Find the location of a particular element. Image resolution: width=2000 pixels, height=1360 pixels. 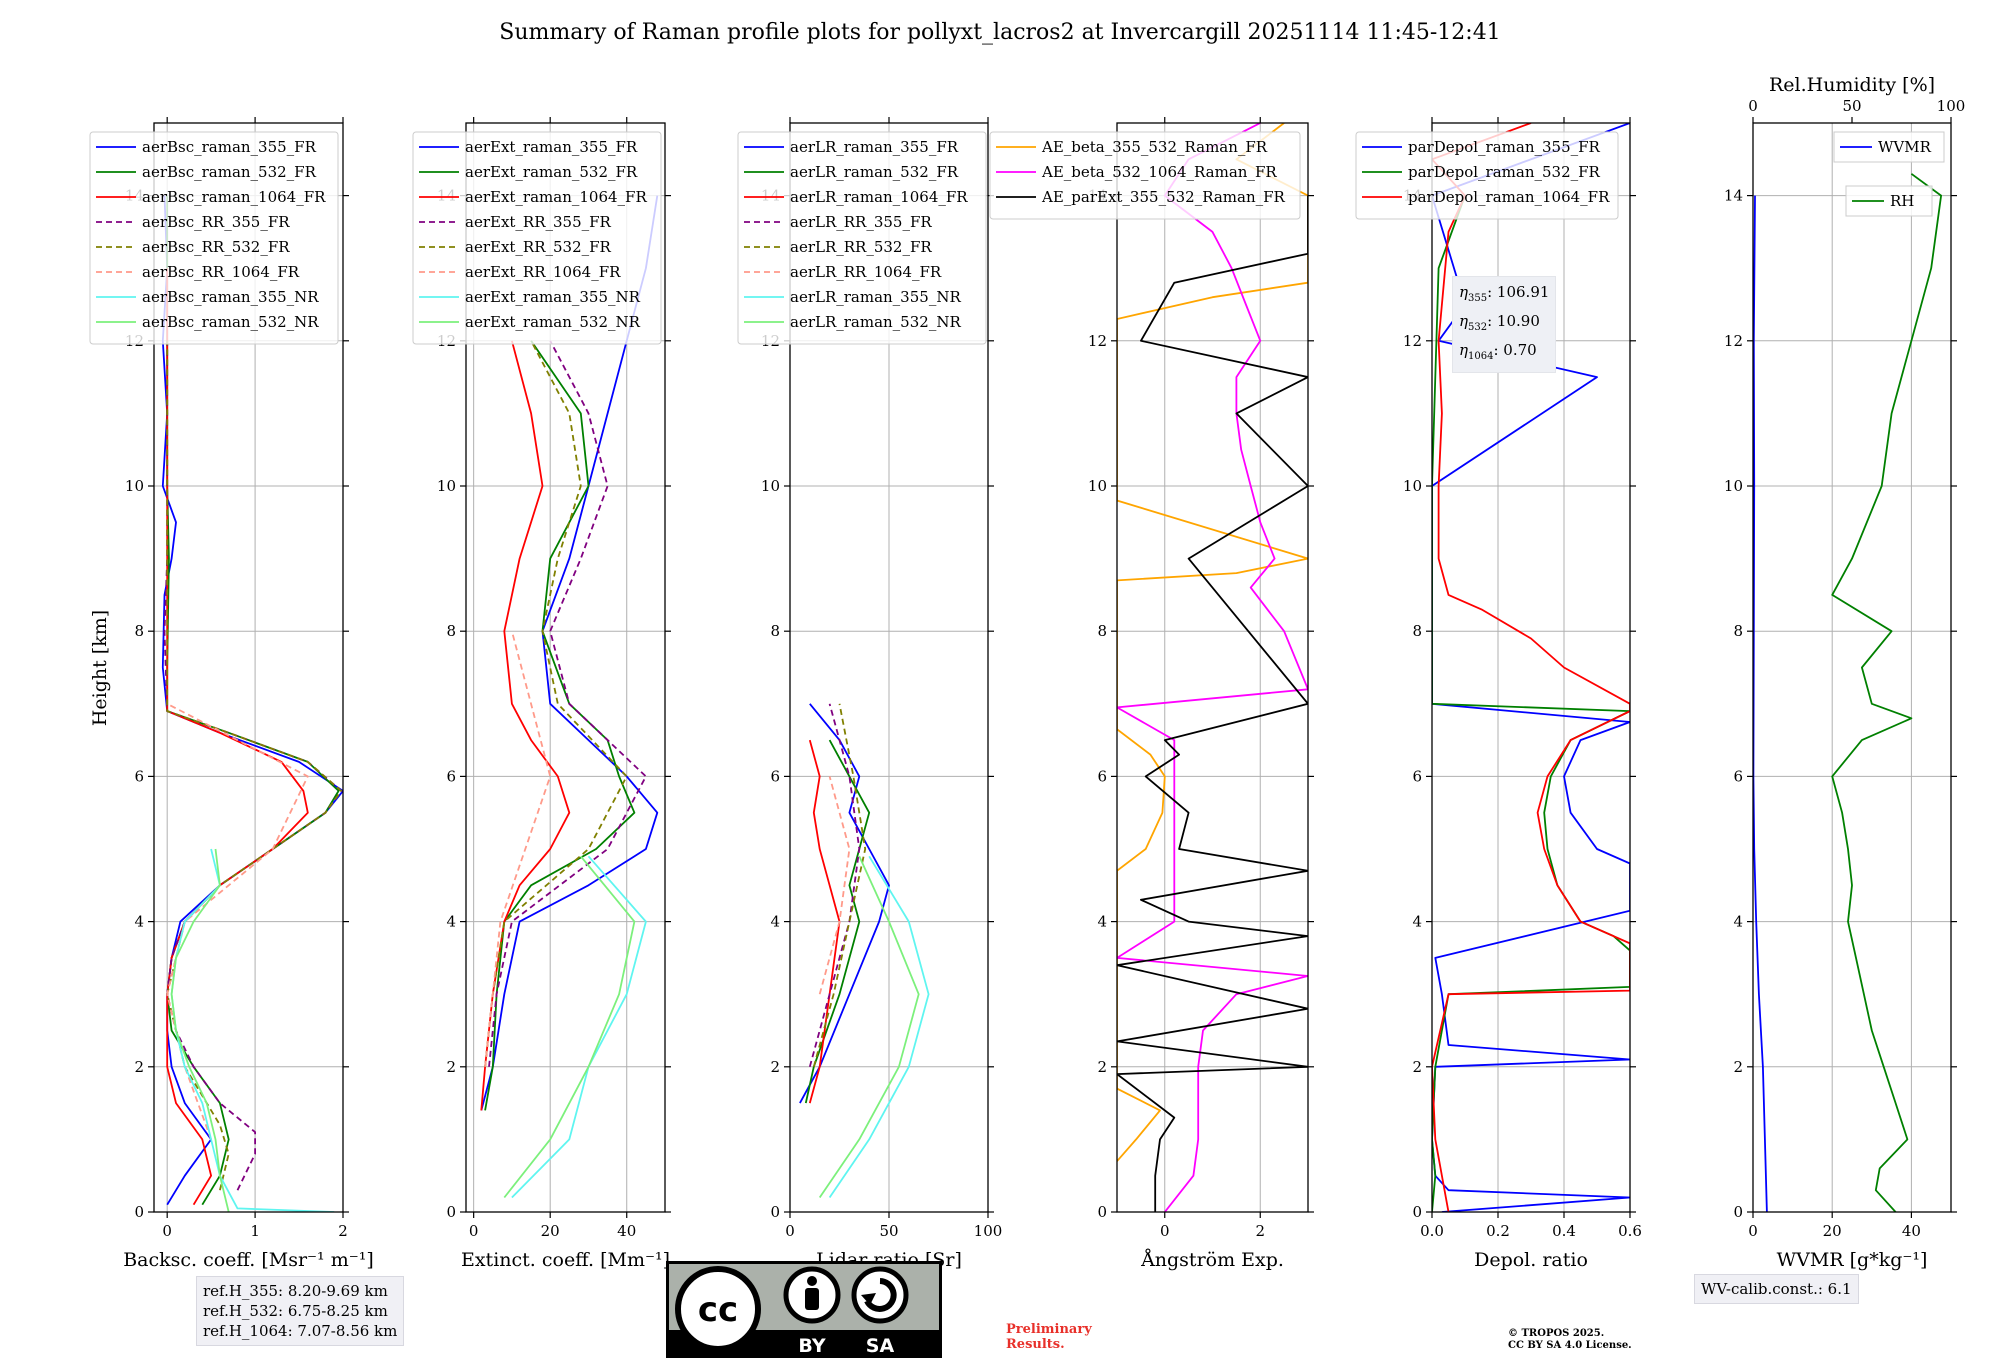

series-AE_parExt_355_532_Raman_FR is located at coordinates (1212, 703).